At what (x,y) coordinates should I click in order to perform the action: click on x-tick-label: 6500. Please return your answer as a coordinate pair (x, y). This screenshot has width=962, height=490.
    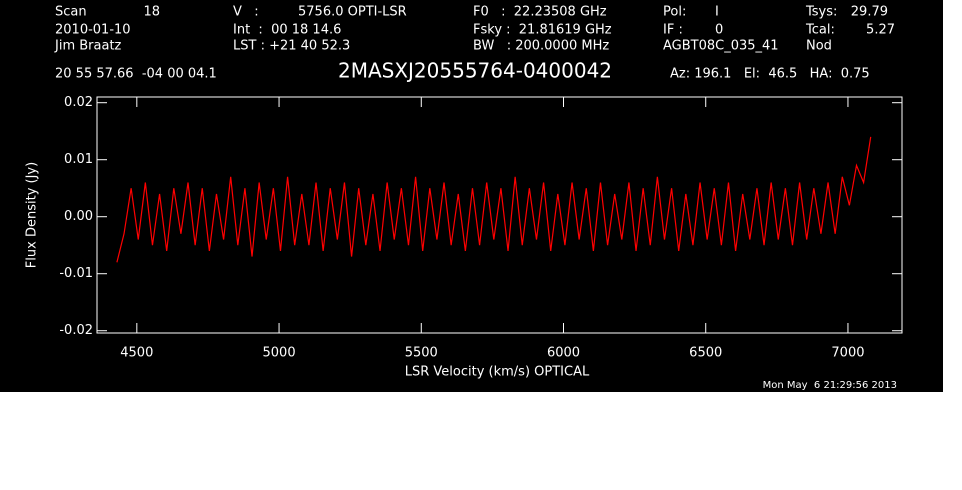
    Looking at the image, I should click on (705, 353).